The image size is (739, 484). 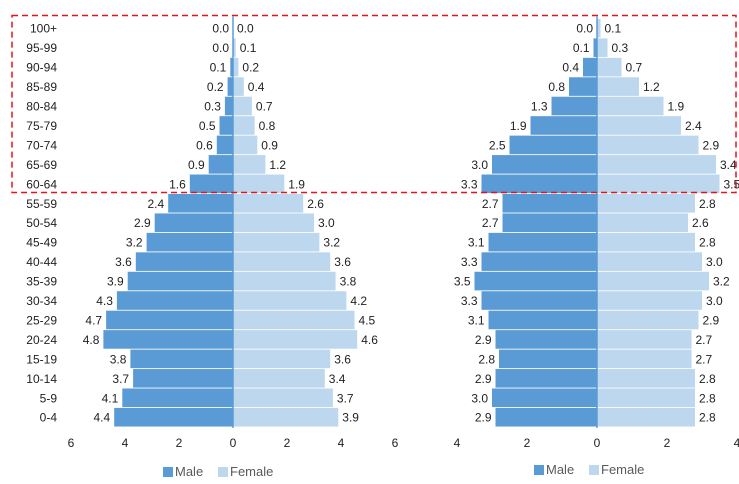 I want to click on value-label-male-60-64: 1.6, so click(x=177, y=184).